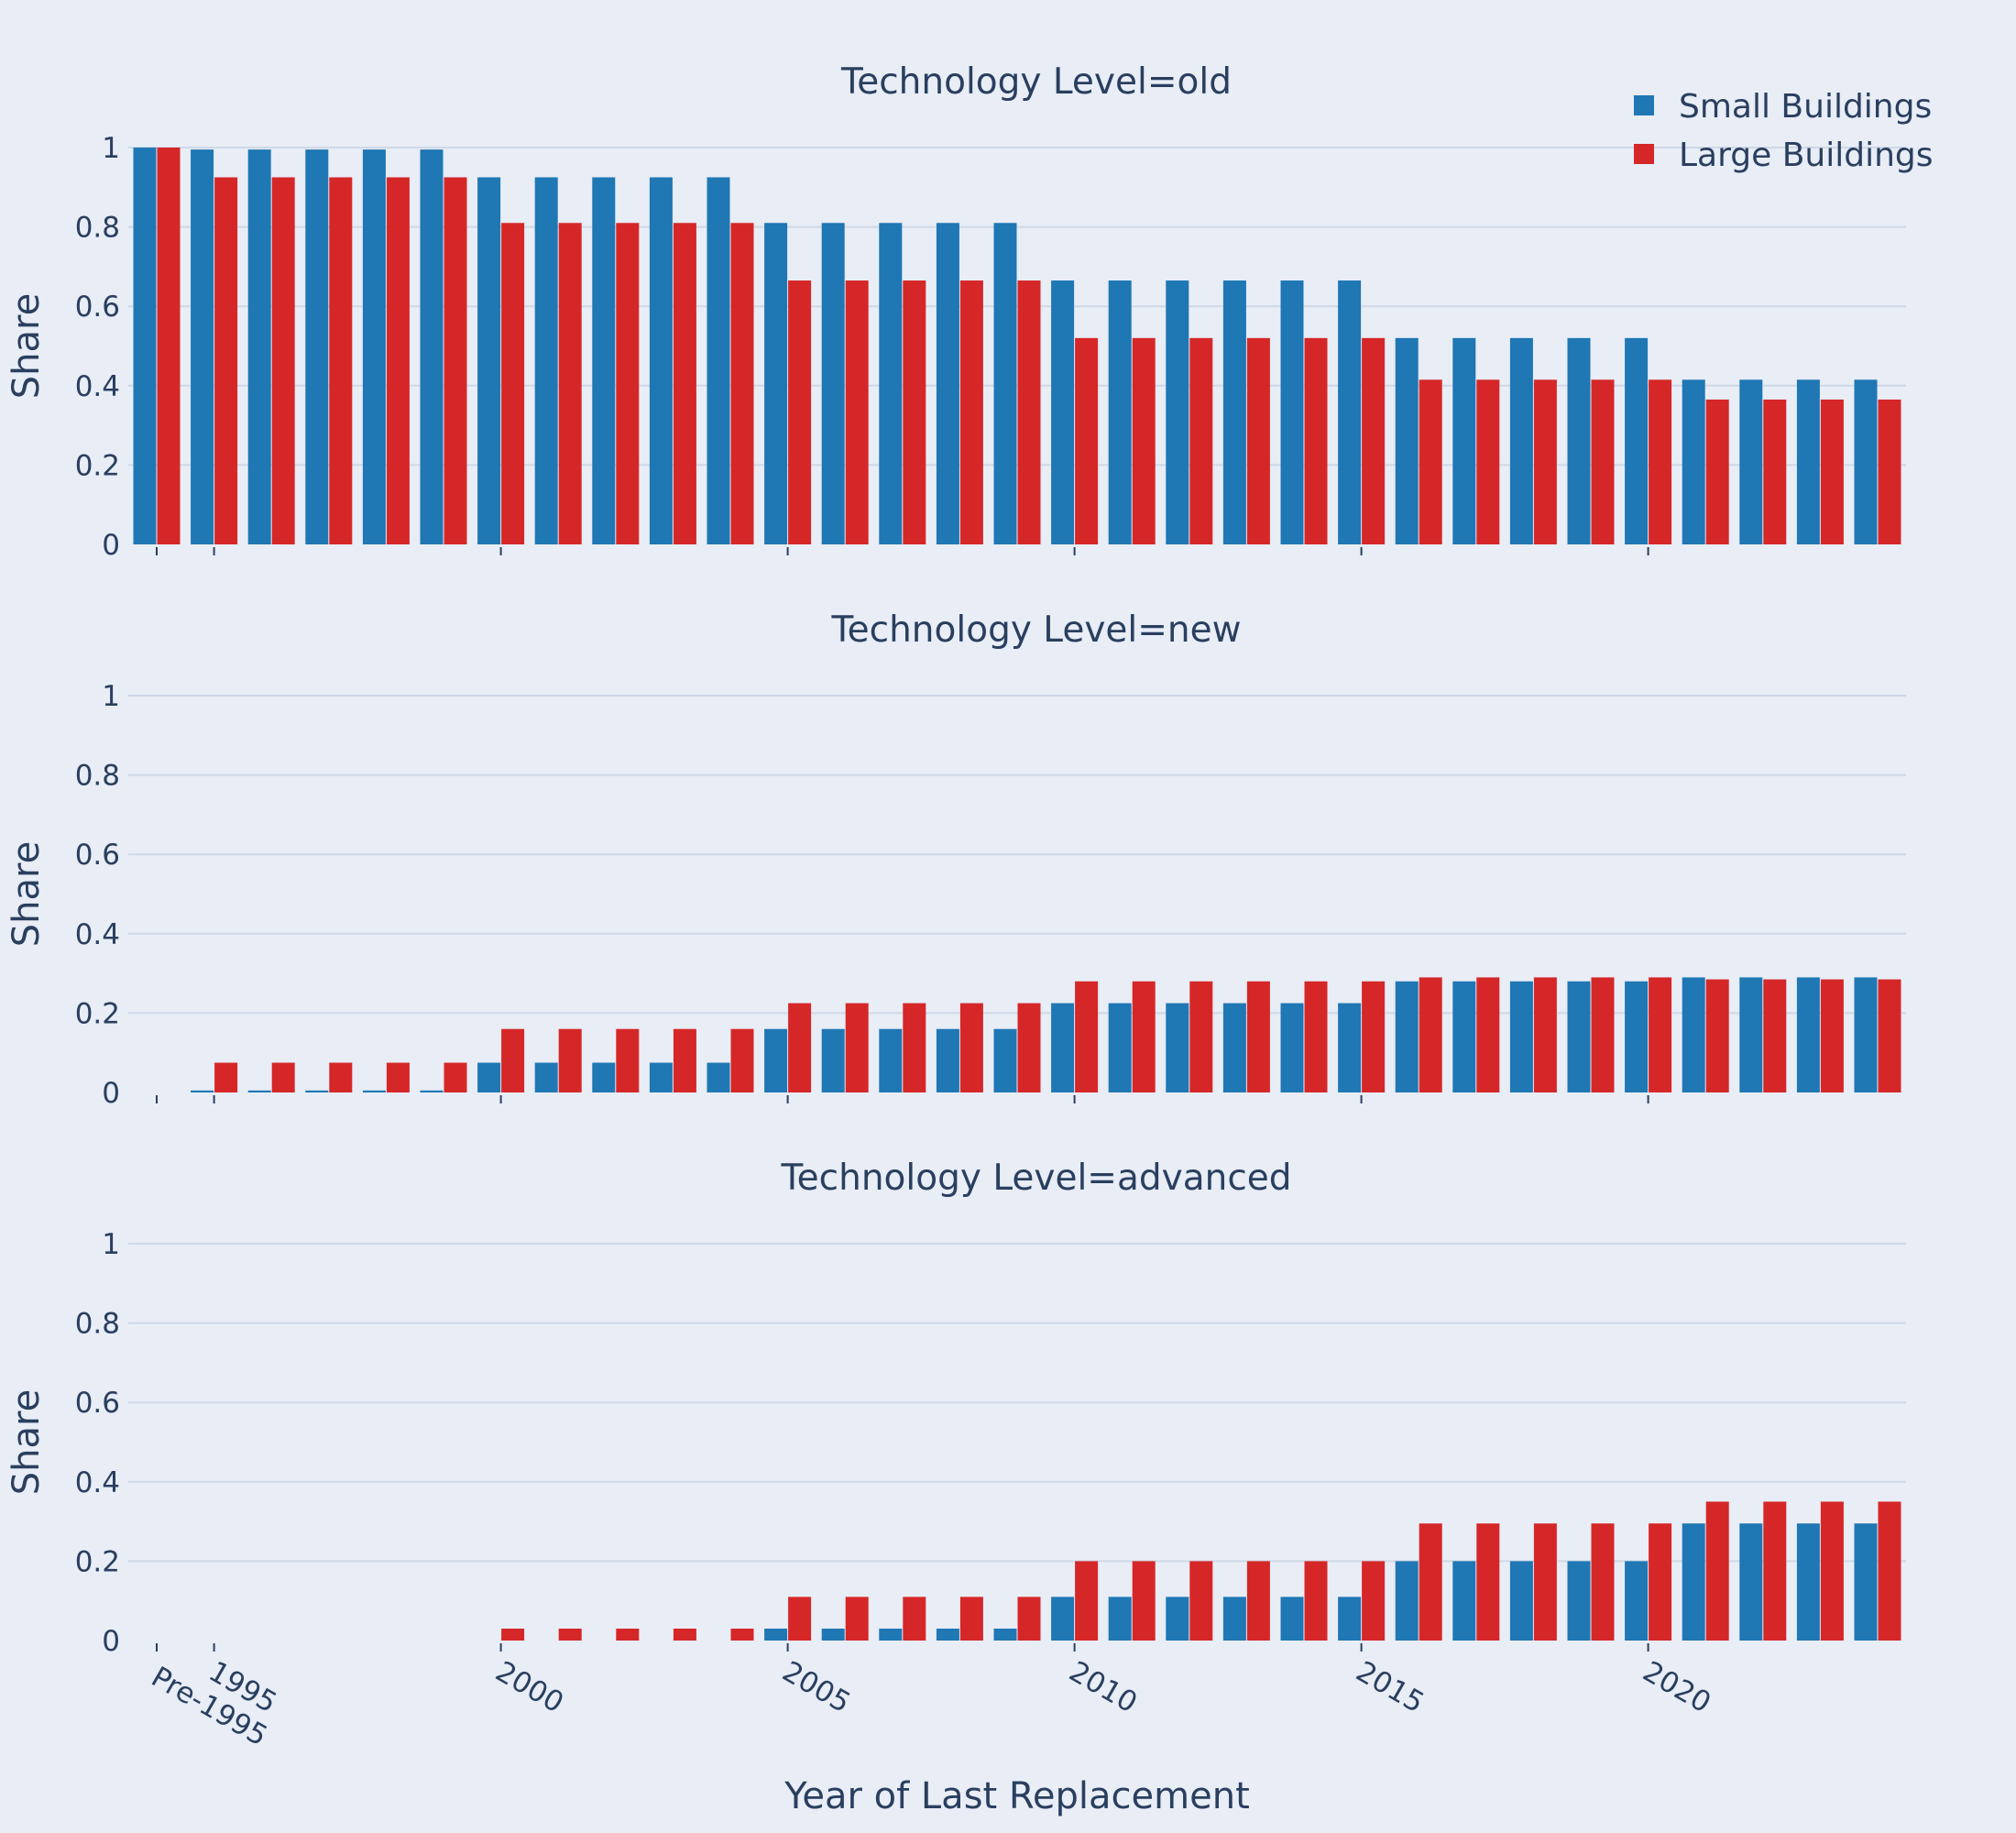  I want to click on bar-large-buildings-1997, so click(341, 360).